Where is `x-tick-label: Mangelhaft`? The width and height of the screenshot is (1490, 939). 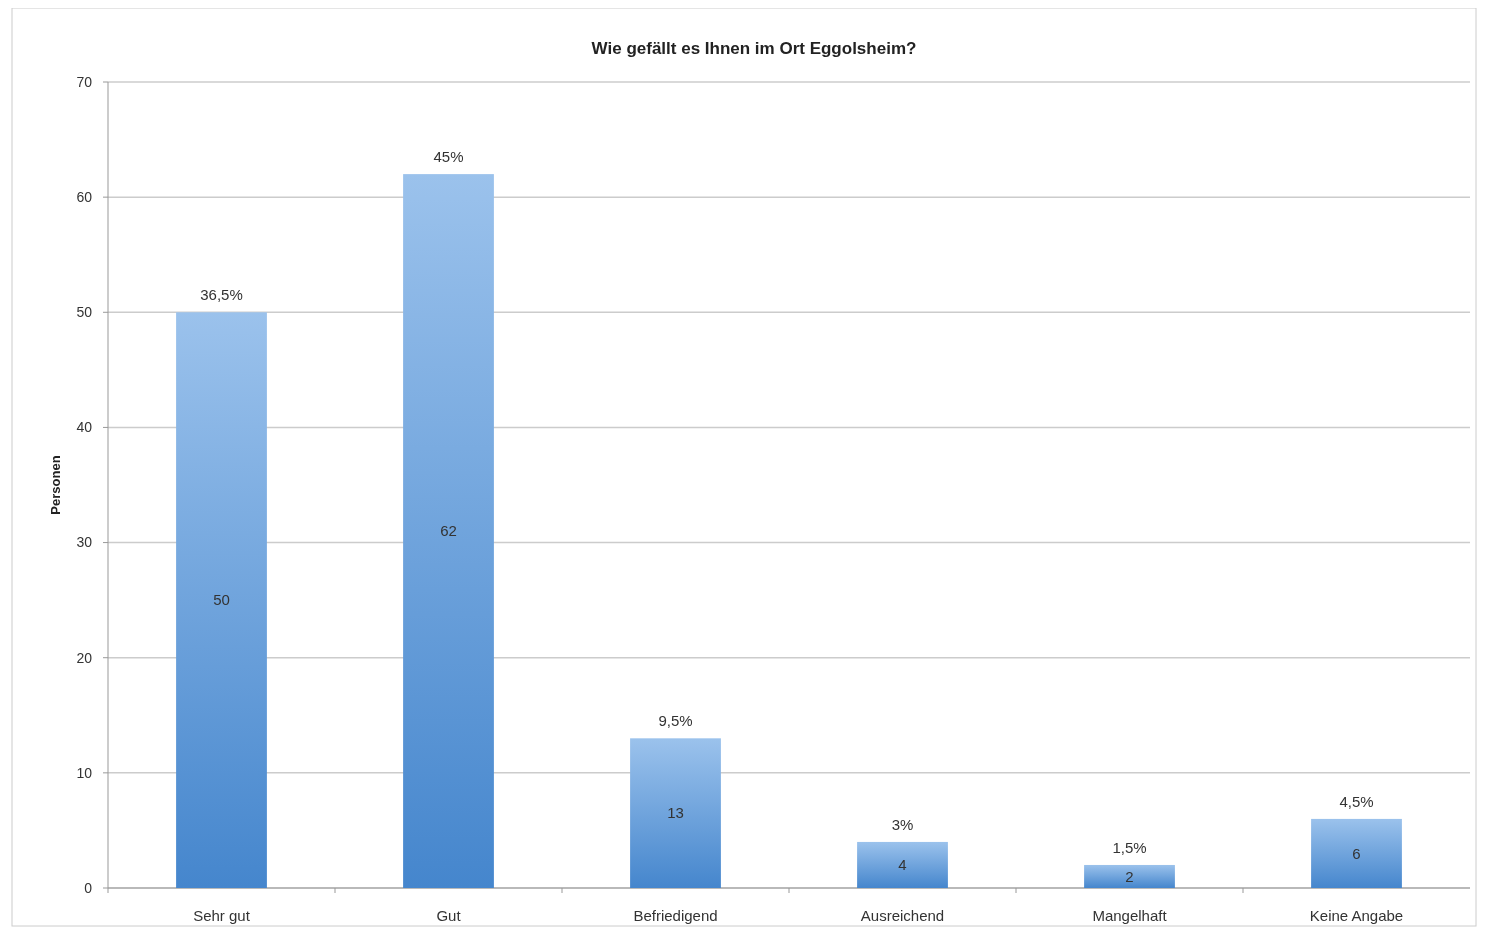
x-tick-label: Mangelhaft is located at coordinates (1130, 915).